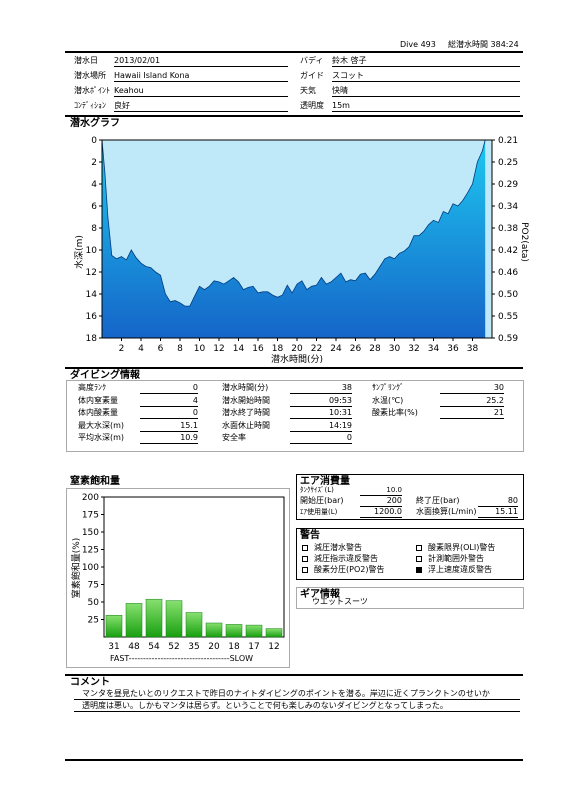  What do you see at coordinates (508, 185) in the screenshot?
I see `po2-tick-label: 0.29` at bounding box center [508, 185].